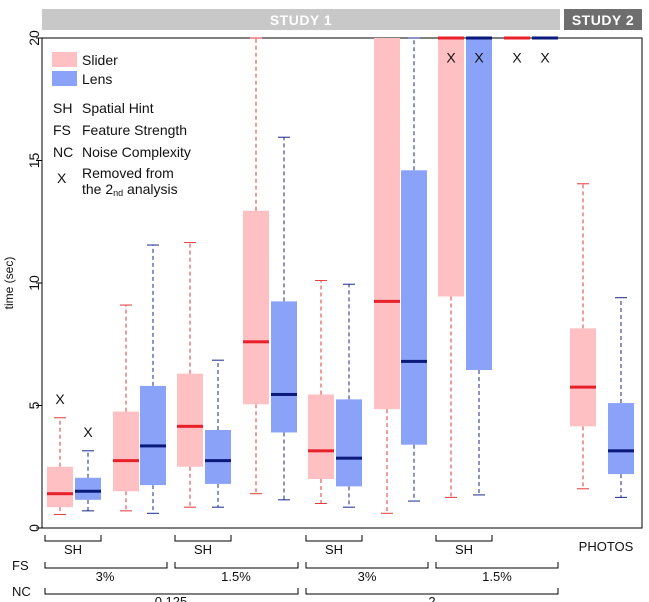 Image resolution: width=649 pixels, height=602 pixels. Describe the element at coordinates (60, 453) in the screenshot. I see `box-0: X` at that location.